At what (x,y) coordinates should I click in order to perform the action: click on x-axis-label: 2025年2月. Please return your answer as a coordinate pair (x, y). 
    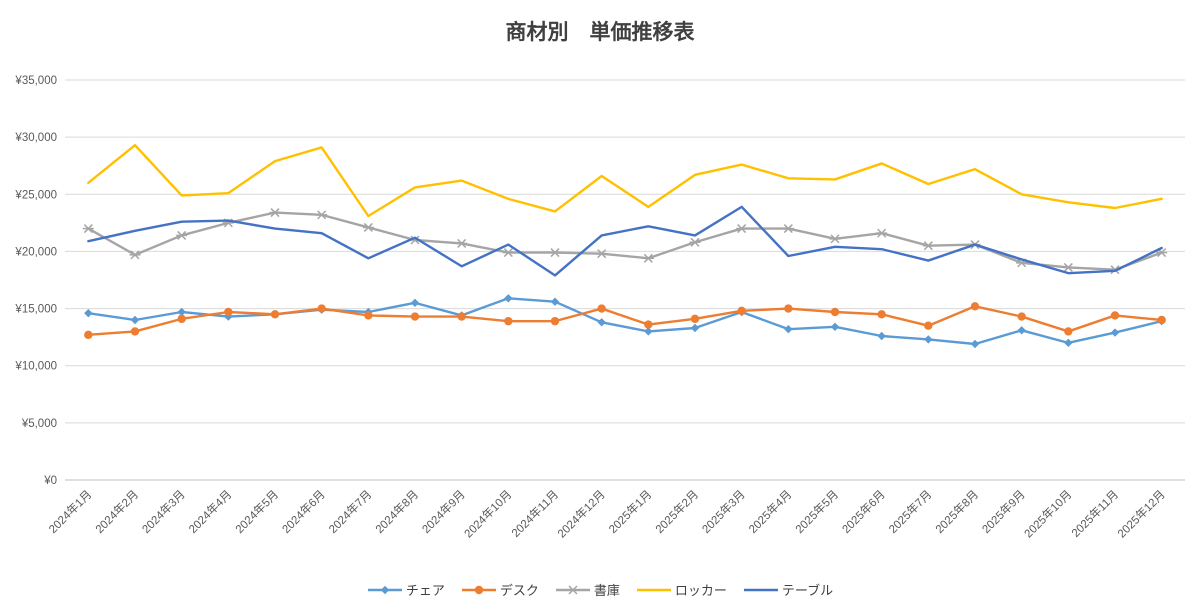
    Looking at the image, I should click on (676, 511).